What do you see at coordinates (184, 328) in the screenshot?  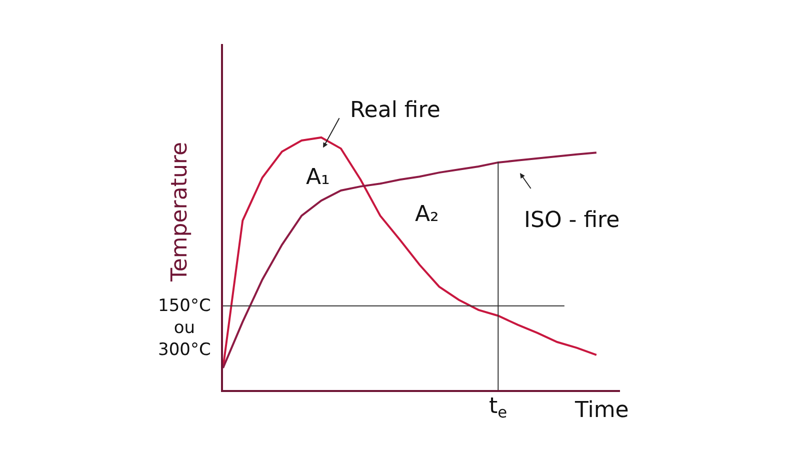 I see `ref-line-label: 150°C ou 300°C` at bounding box center [184, 328].